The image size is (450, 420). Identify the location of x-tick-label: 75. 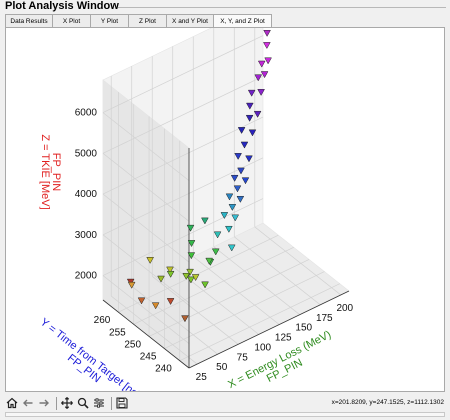
(243, 357).